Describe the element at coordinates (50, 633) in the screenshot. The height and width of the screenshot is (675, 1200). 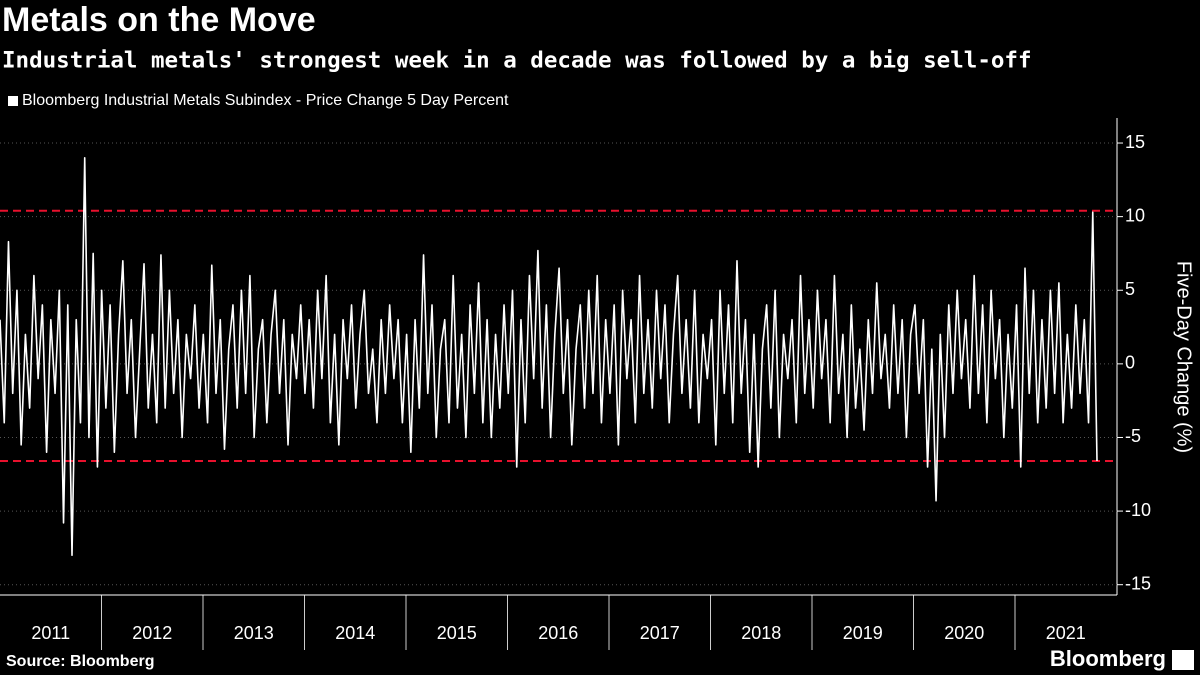
I see `x-tick-label: 2011` at that location.